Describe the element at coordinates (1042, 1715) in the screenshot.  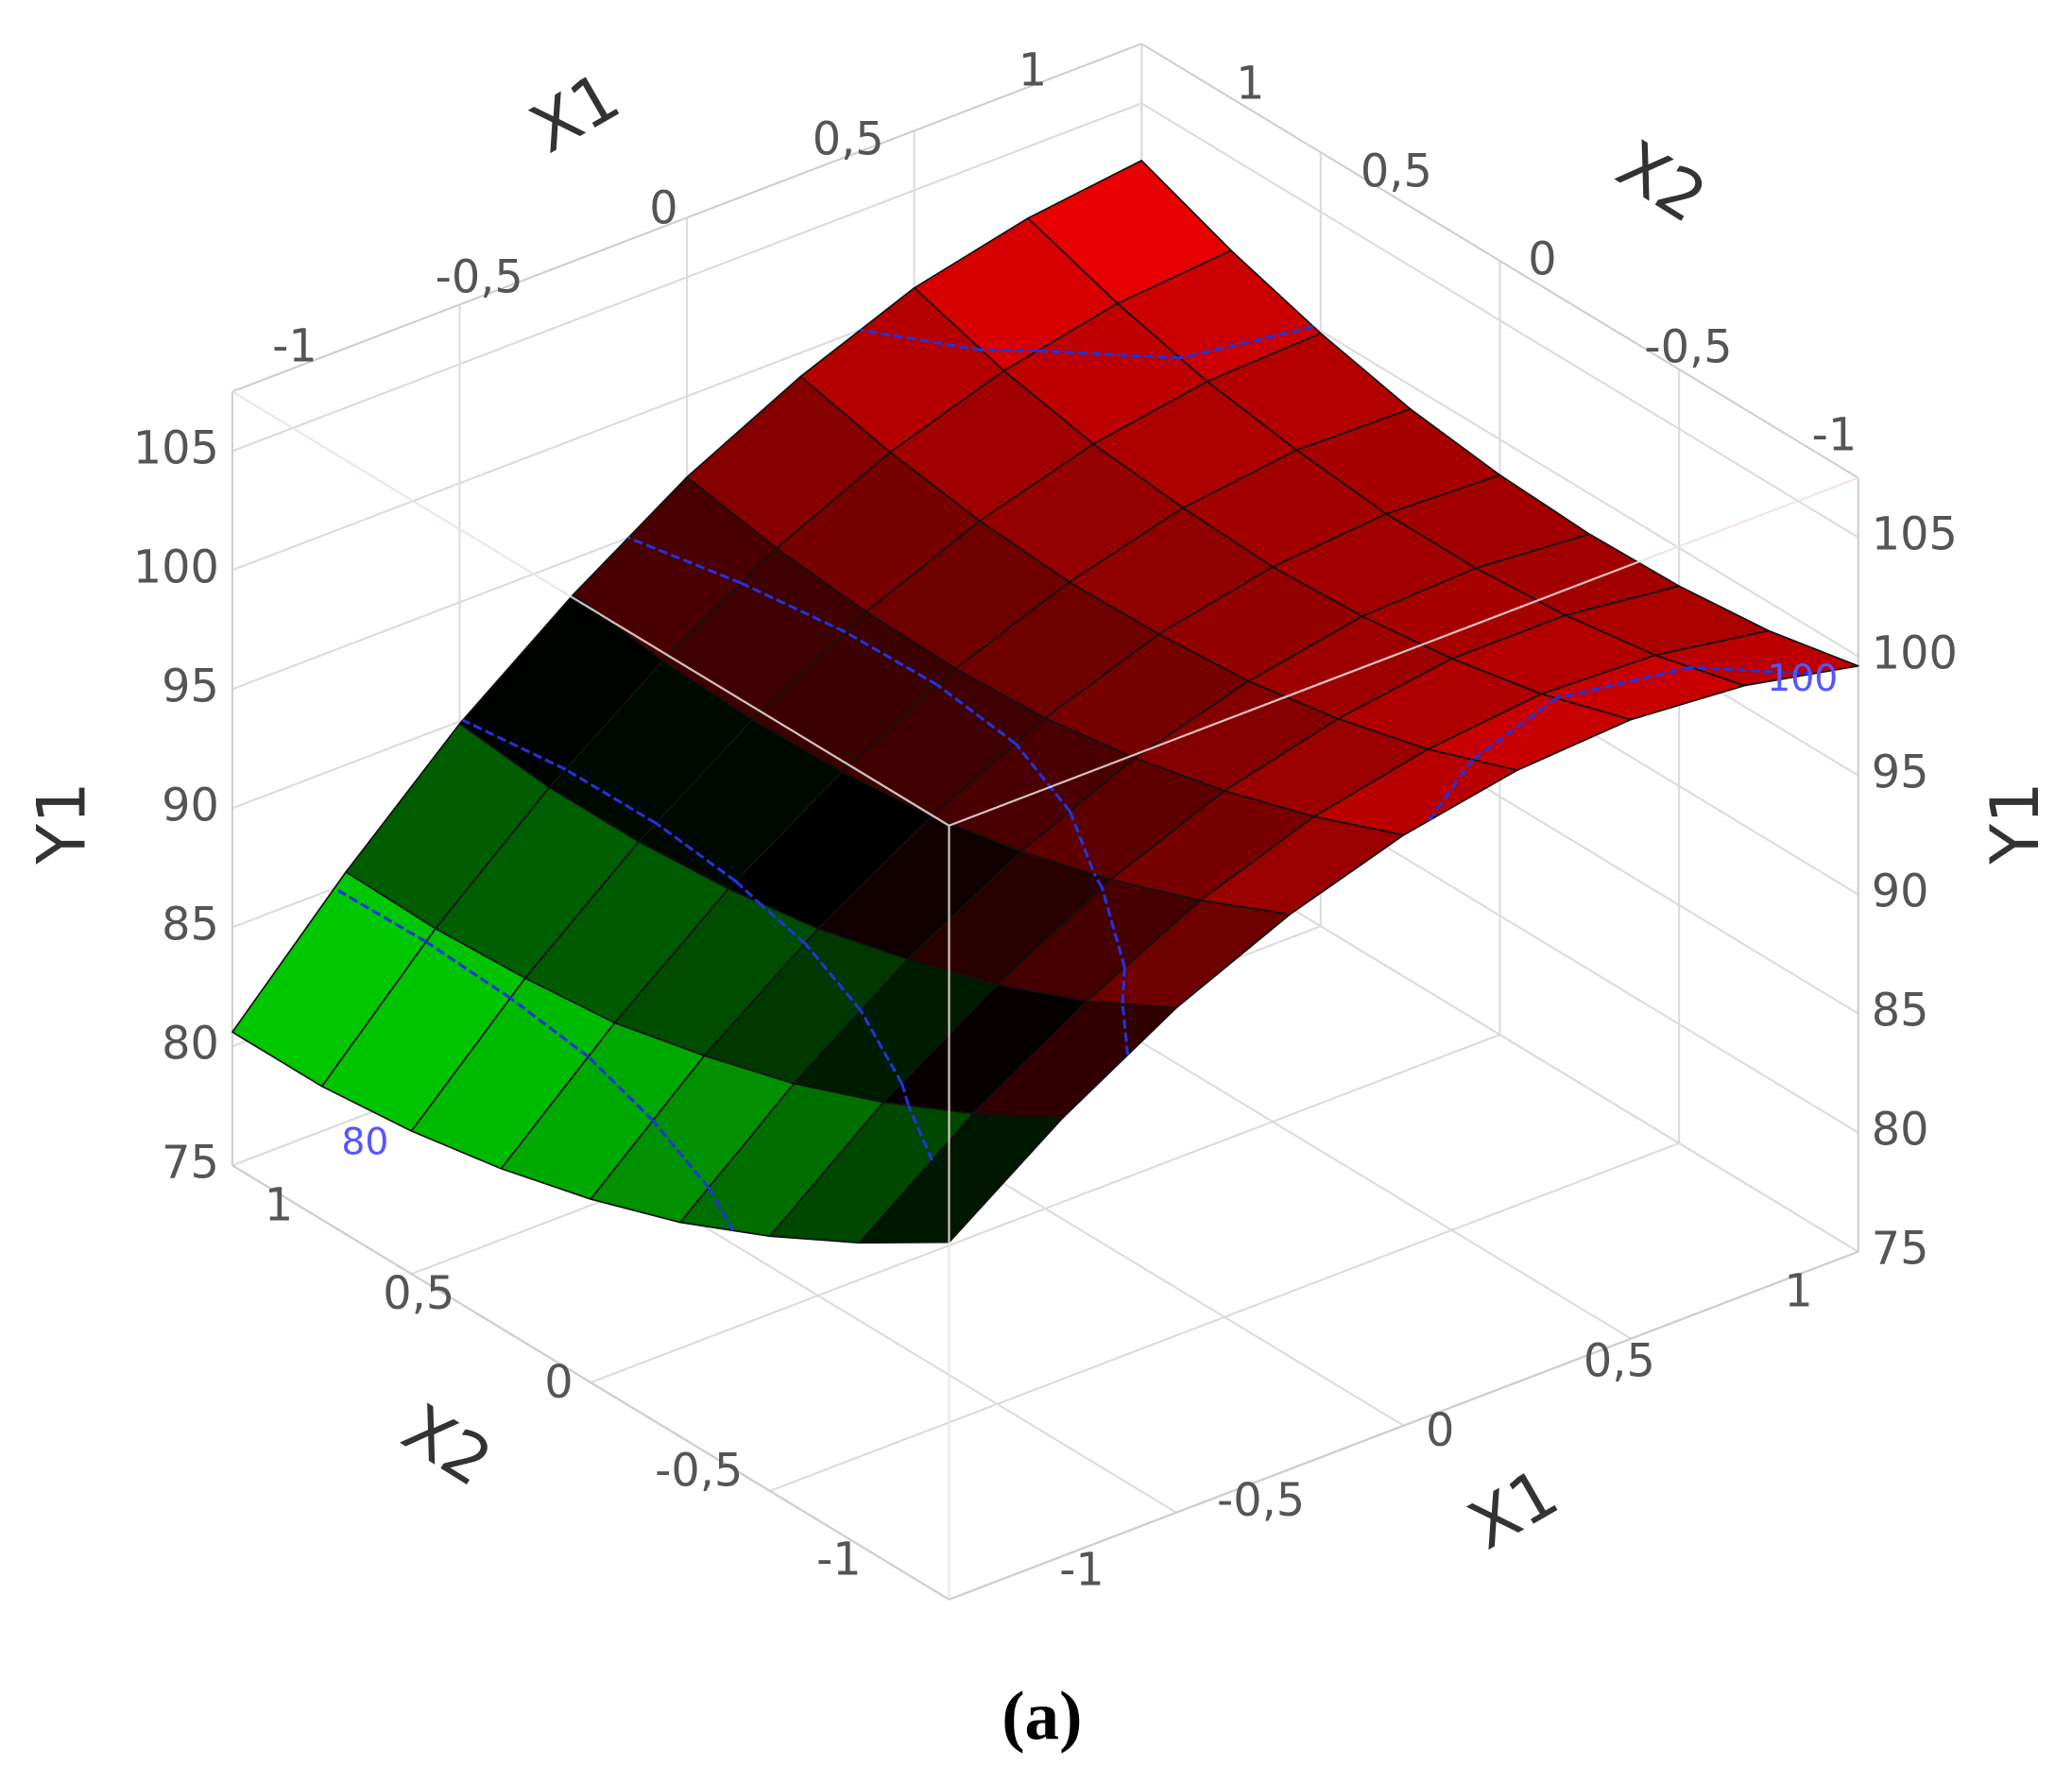
I see `caption: (a)` at that location.